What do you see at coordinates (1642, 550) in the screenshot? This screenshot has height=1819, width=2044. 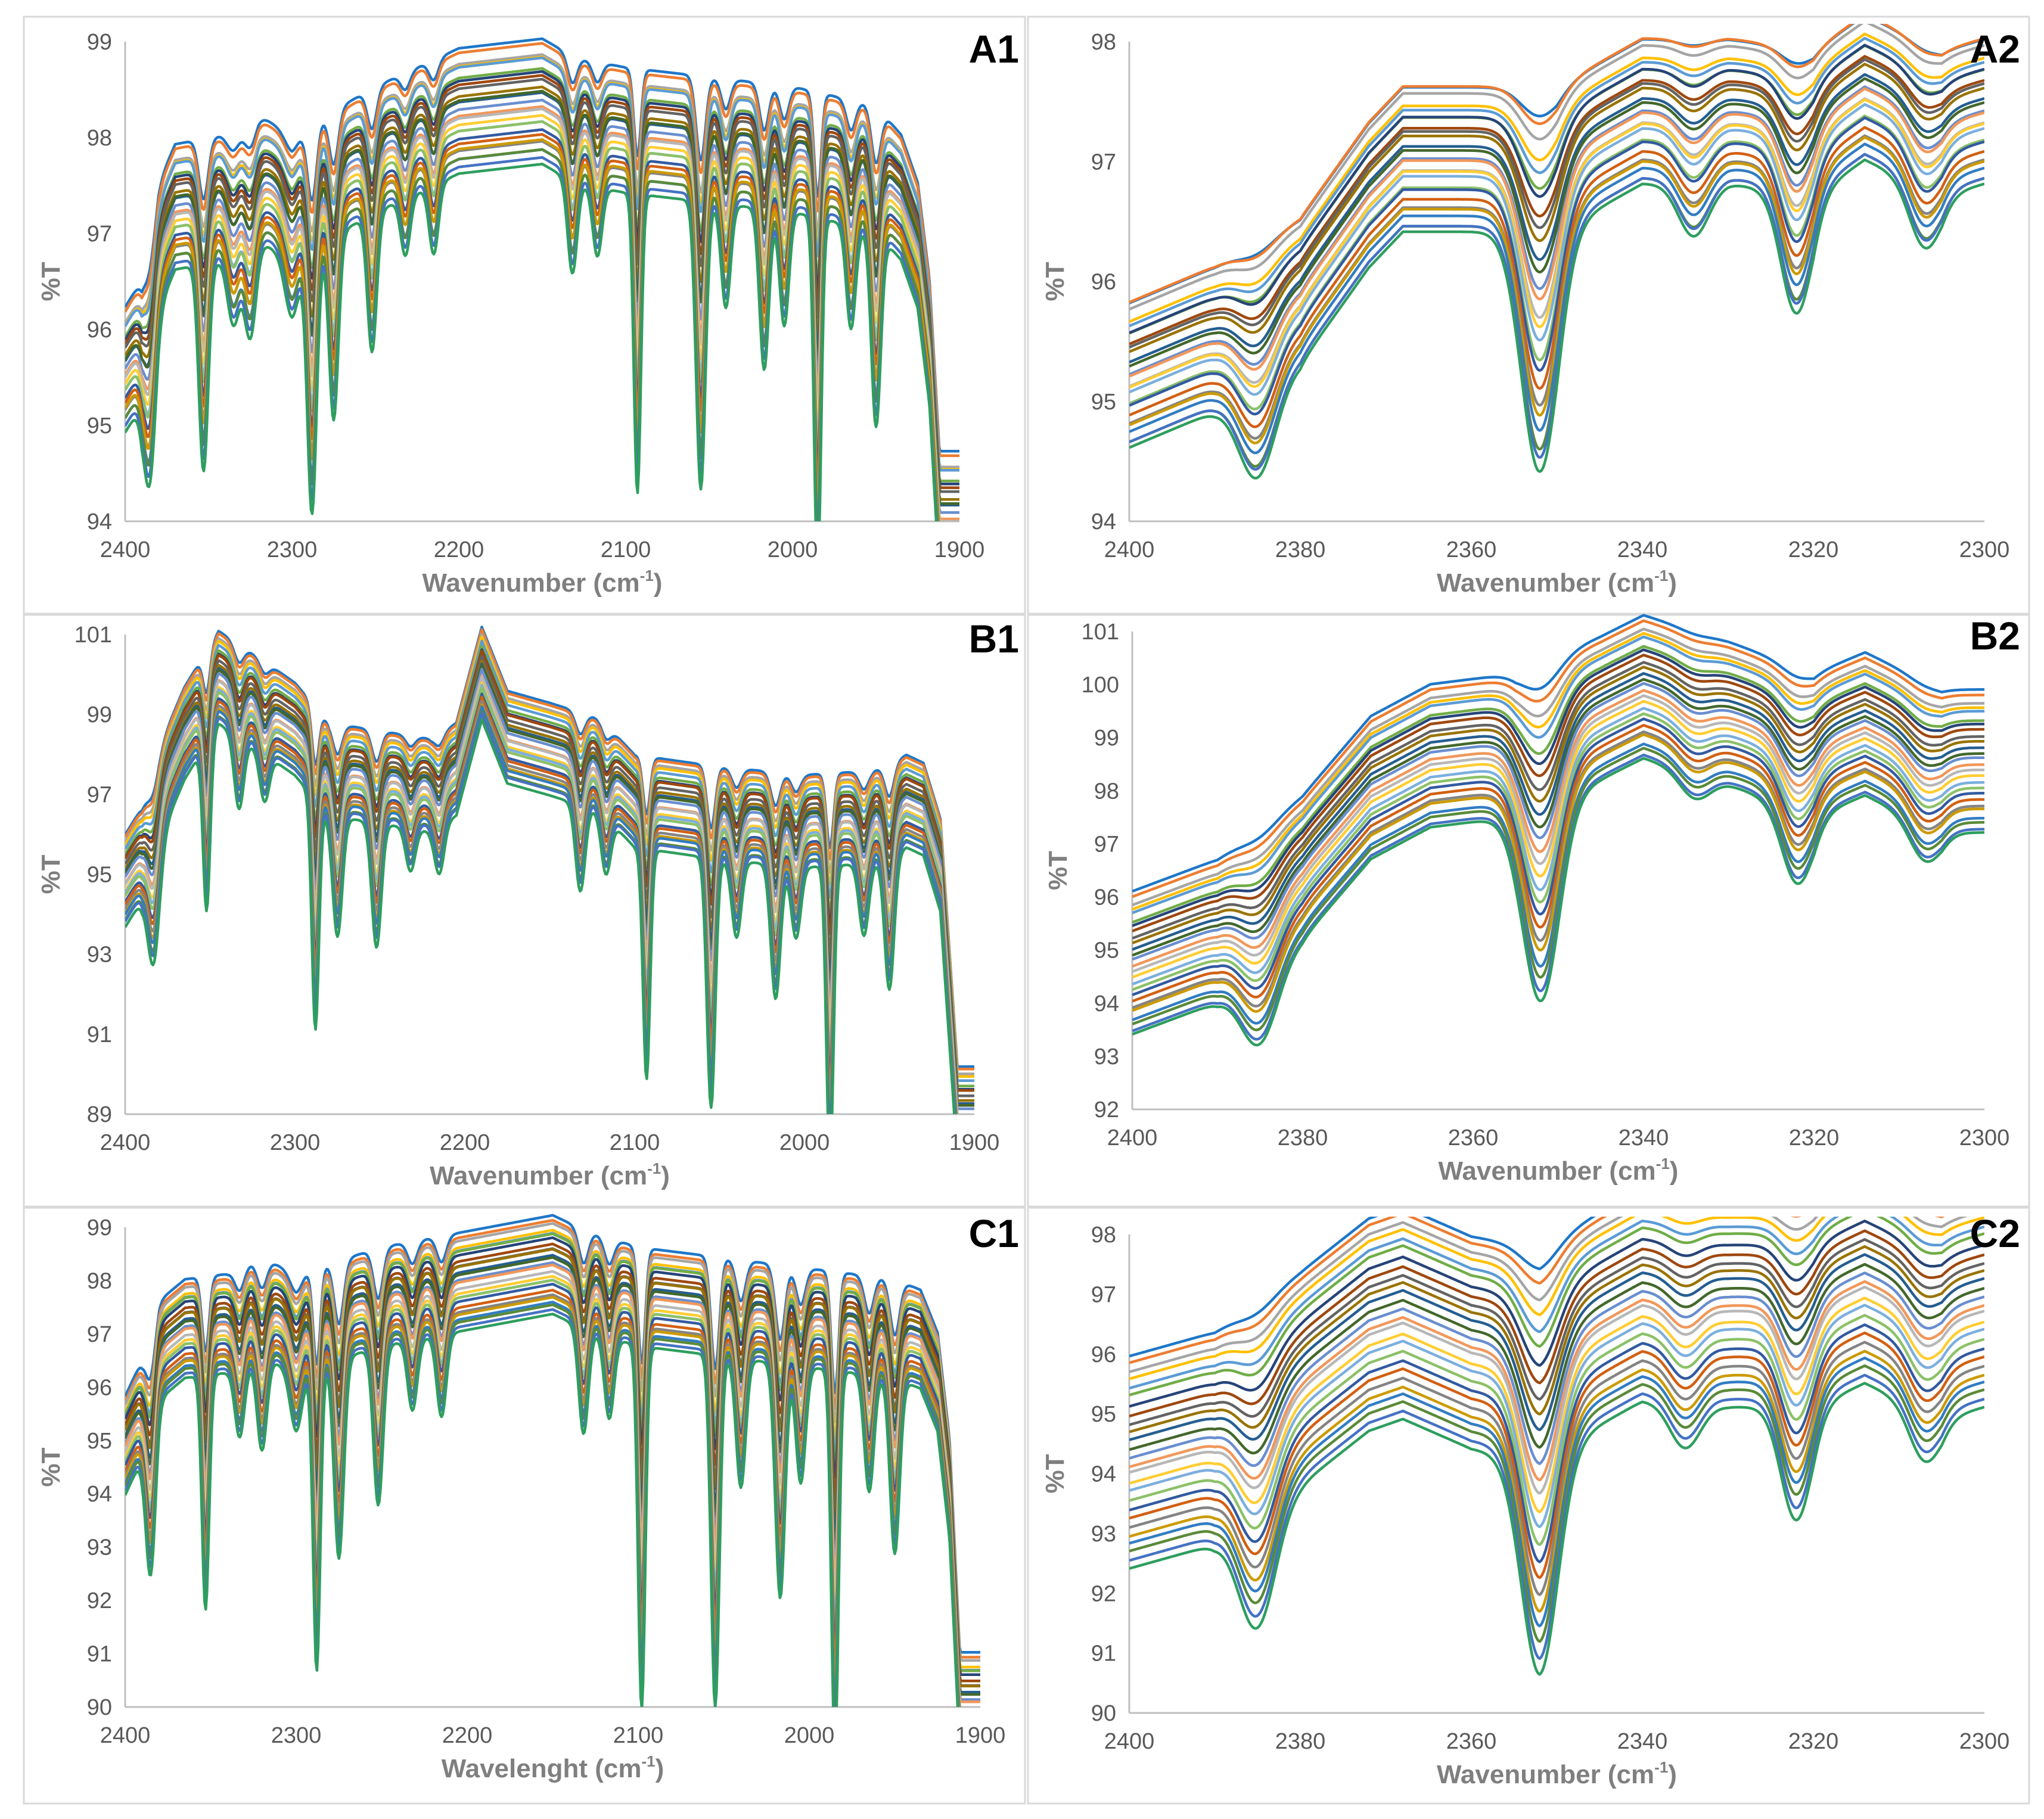 I see `x-tick-label-A2: 2340` at bounding box center [1642, 550].